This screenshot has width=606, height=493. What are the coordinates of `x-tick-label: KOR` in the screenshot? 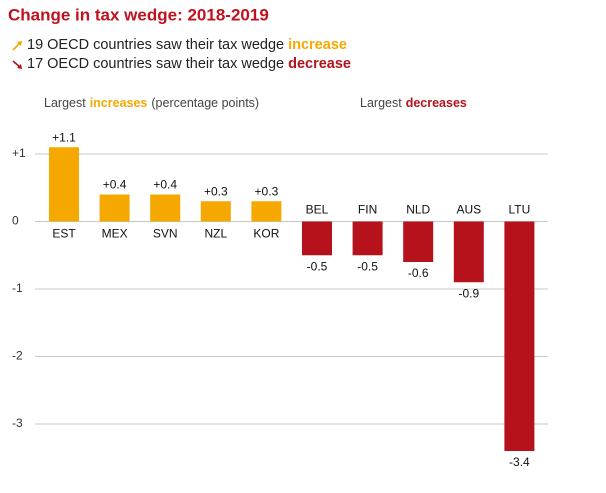 It's located at (266, 234).